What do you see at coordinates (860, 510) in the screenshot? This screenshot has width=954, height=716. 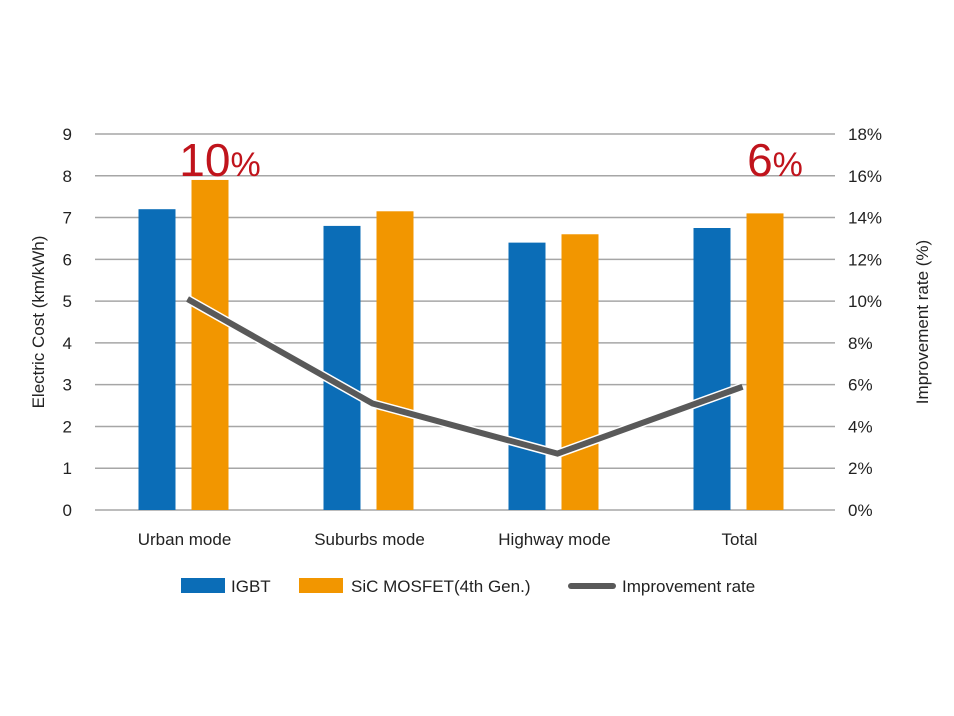 I see `y-right-tick-label: 0%` at bounding box center [860, 510].